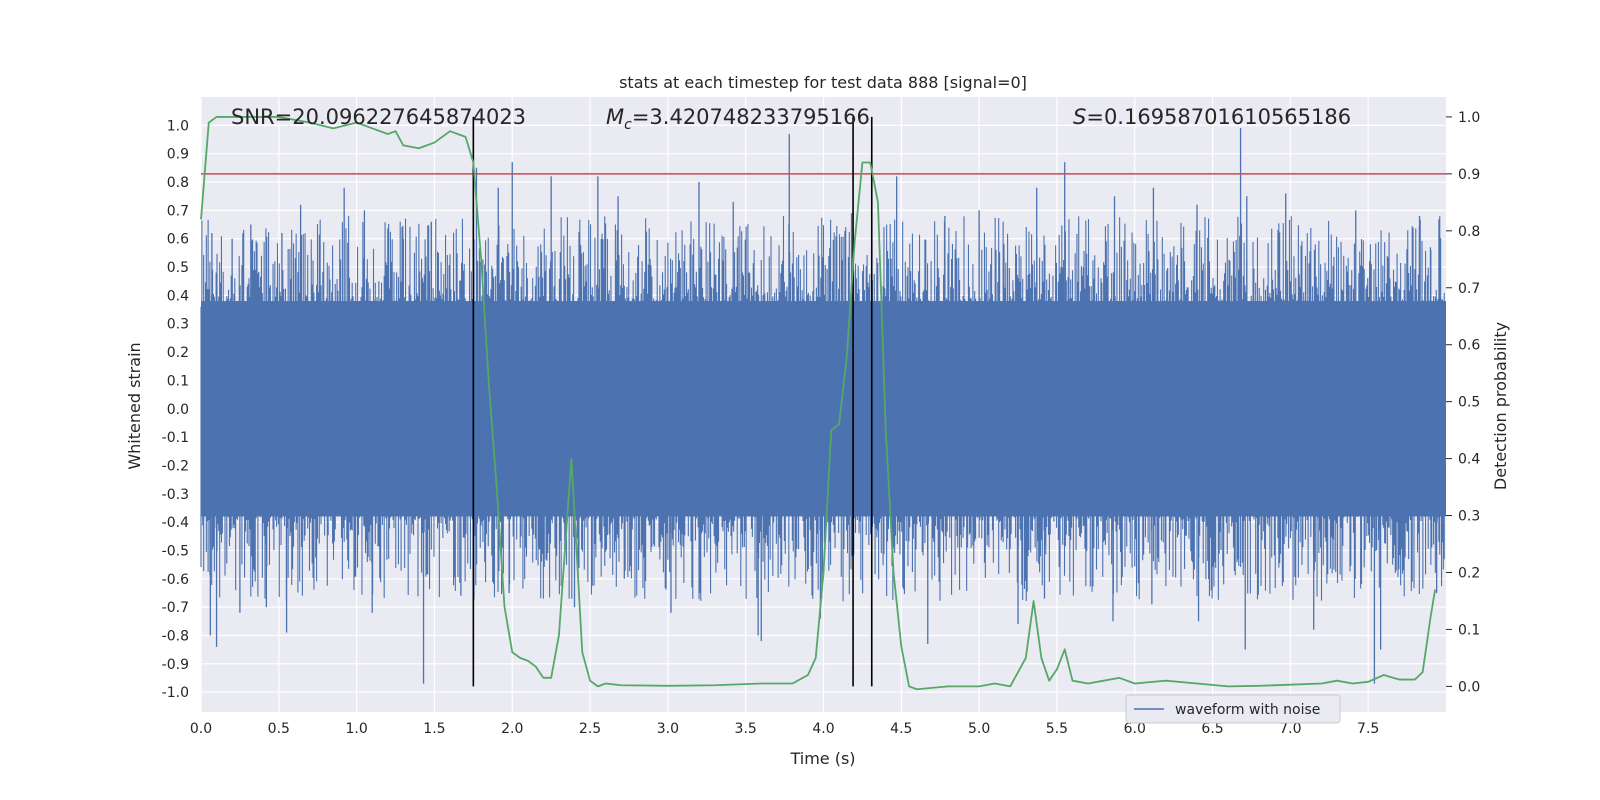 The height and width of the screenshot is (800, 1600). Describe the element at coordinates (178, 183) in the screenshot. I see `y-left-tick-label: 0.8` at that location.